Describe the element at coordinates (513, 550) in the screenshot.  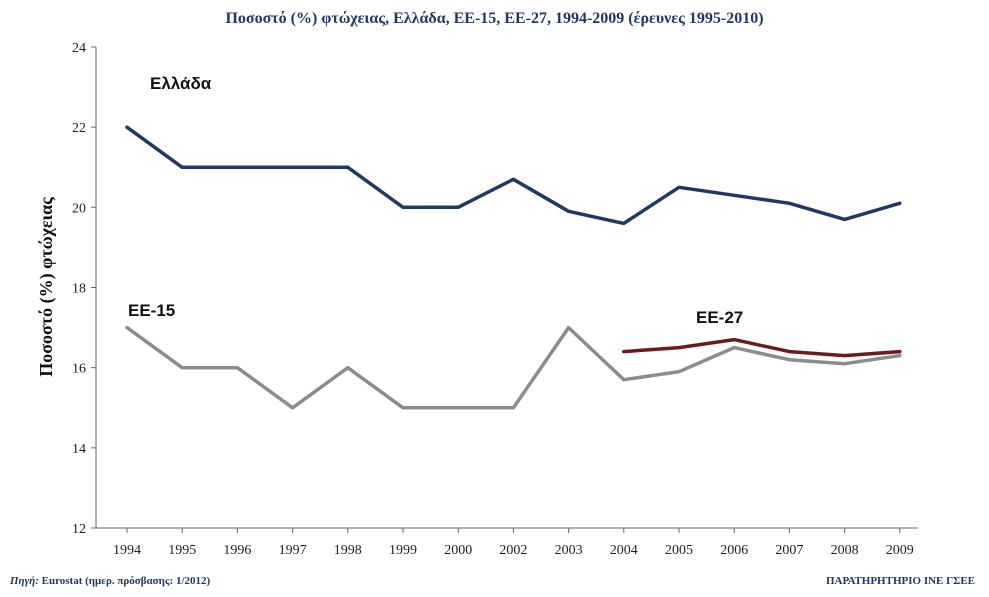
I see `x-tick-label: 2002` at that location.